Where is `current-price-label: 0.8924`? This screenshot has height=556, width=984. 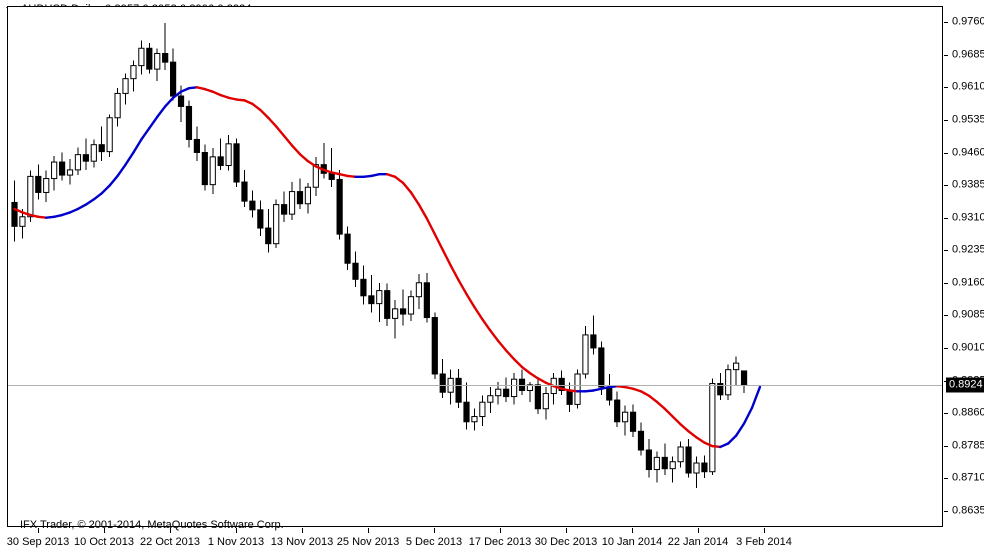 current-price-label: 0.8924 is located at coordinates (965, 385).